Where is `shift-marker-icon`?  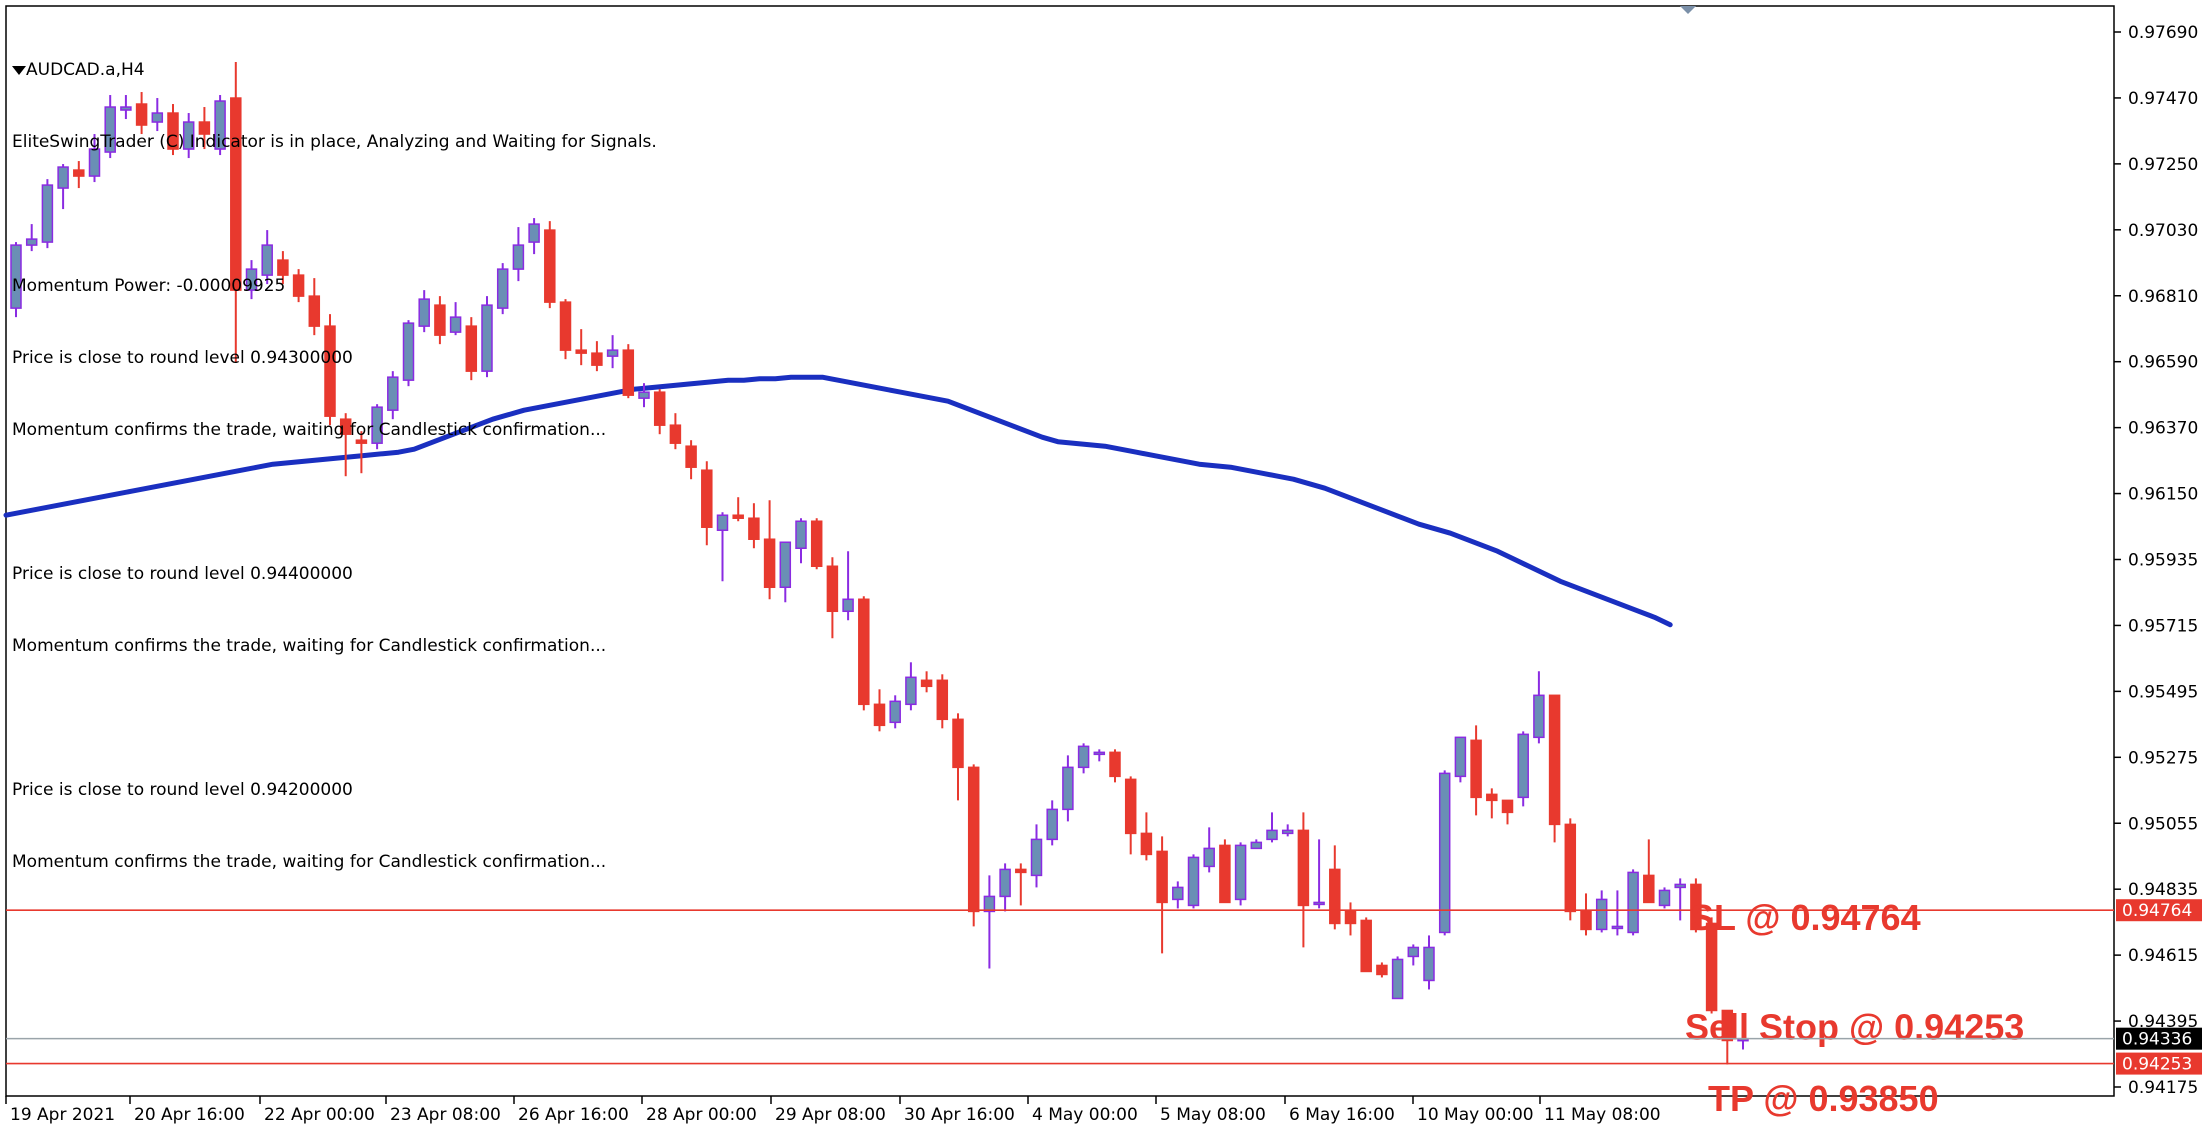
shift-marker-icon is located at coordinates (1688, 10).